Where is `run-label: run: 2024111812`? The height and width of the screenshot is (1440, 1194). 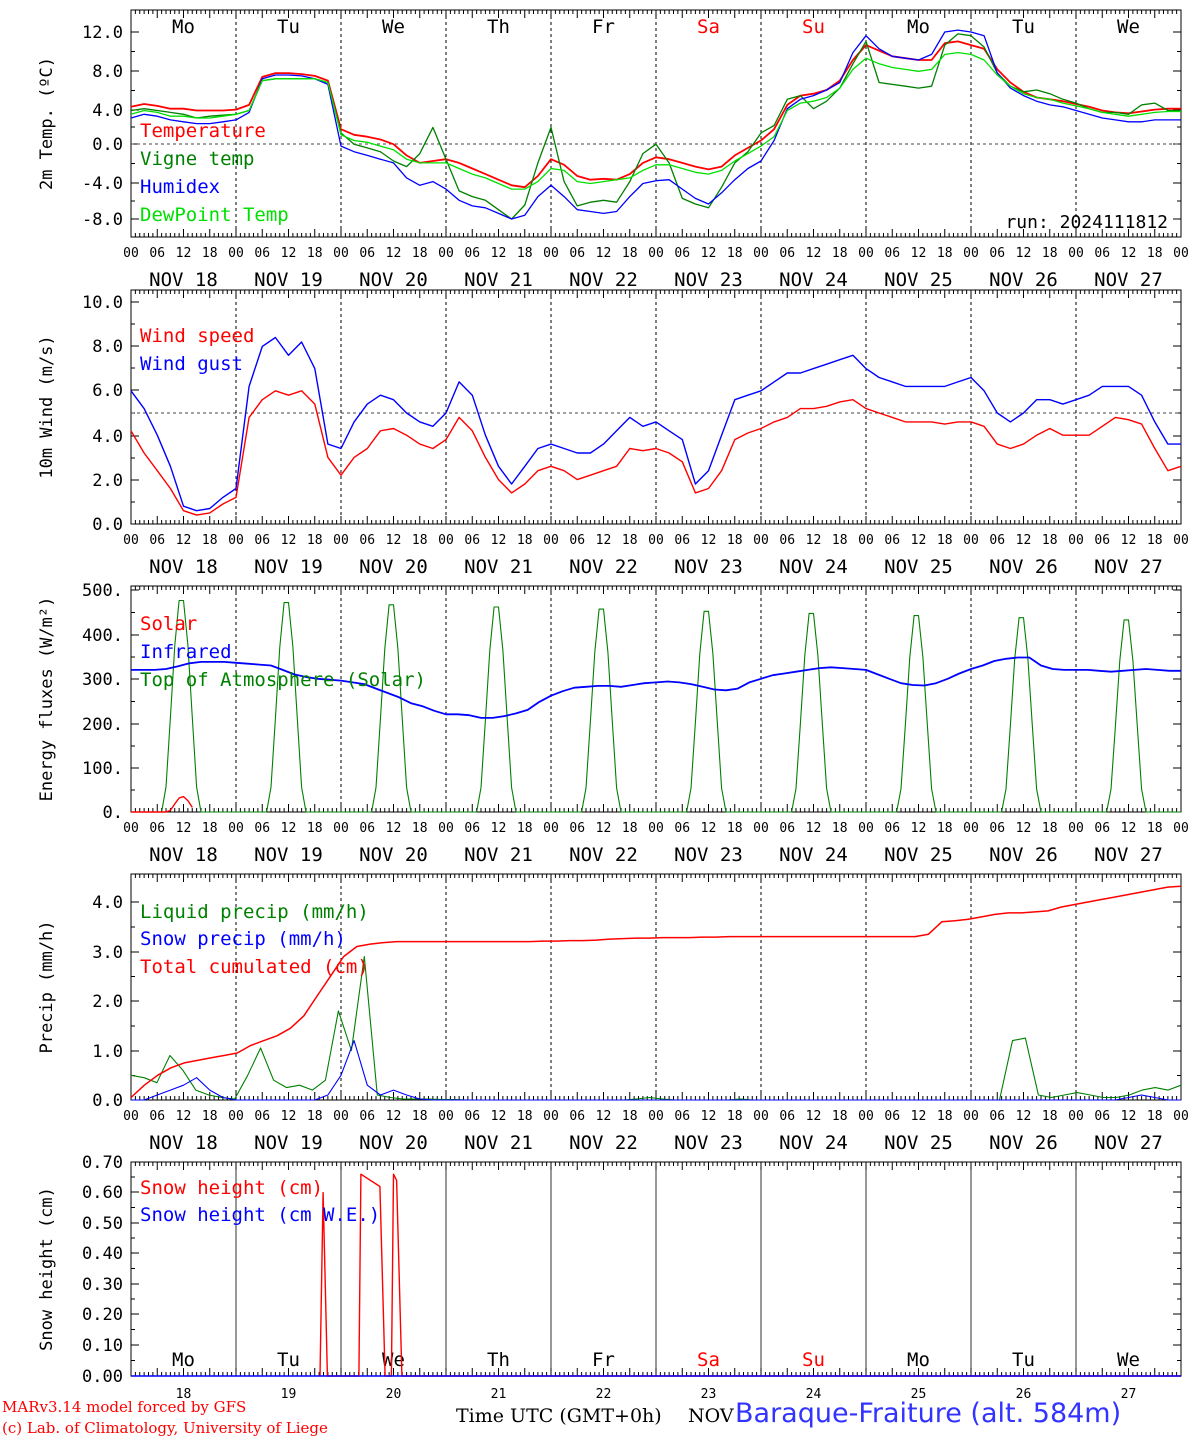
run-label: run: 2024111812 is located at coordinates (1086, 222).